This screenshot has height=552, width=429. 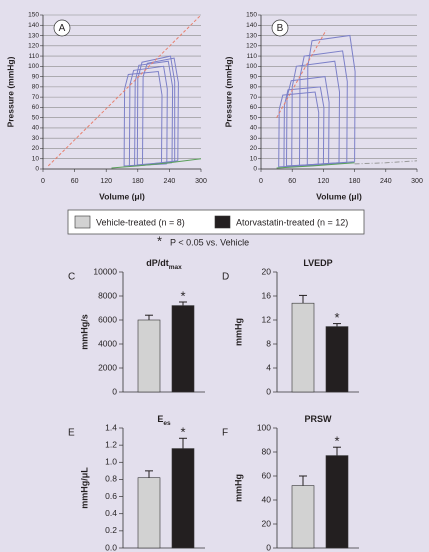 What do you see at coordinates (111, 427) in the screenshot?
I see `y-tick-label: 1.4` at bounding box center [111, 427].